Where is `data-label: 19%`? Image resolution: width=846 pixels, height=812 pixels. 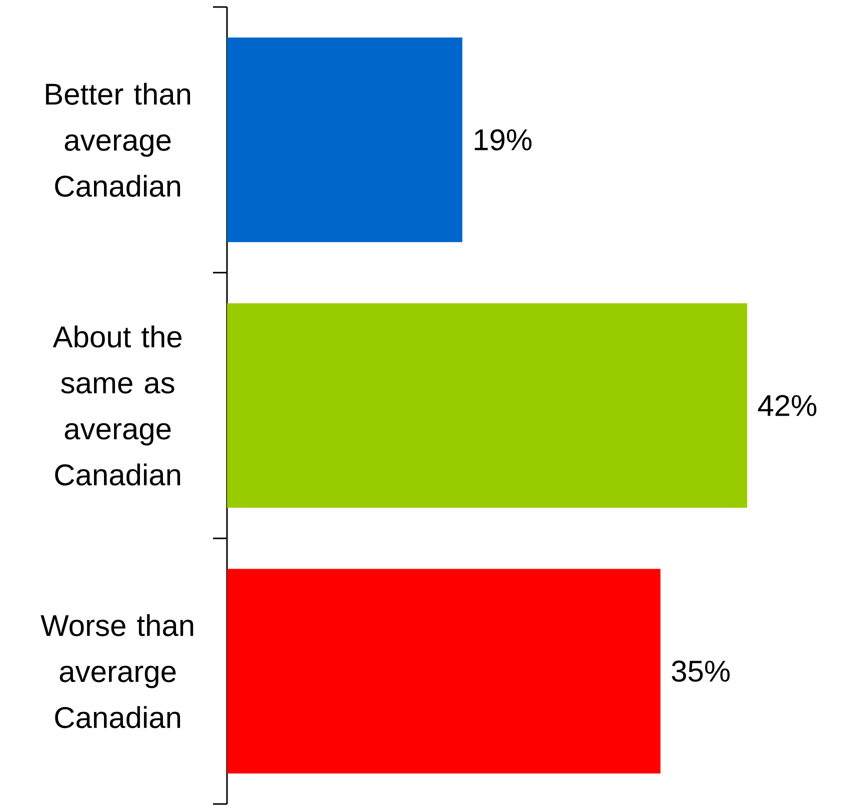 data-label: 19% is located at coordinates (503, 139).